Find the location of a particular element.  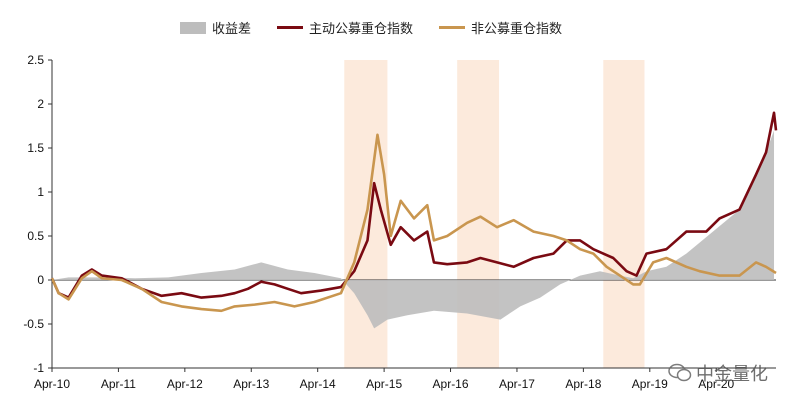

x-tick-label: Apr-13 is located at coordinates (251, 384).